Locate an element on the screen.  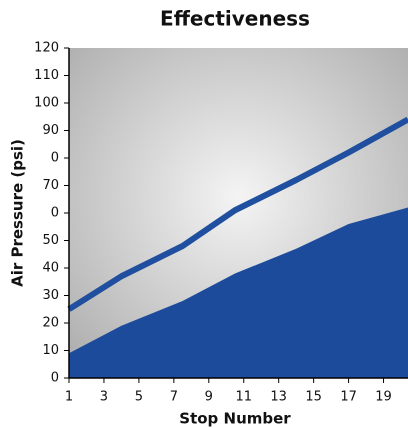
x-tick-label: 19 is located at coordinates (383, 397).